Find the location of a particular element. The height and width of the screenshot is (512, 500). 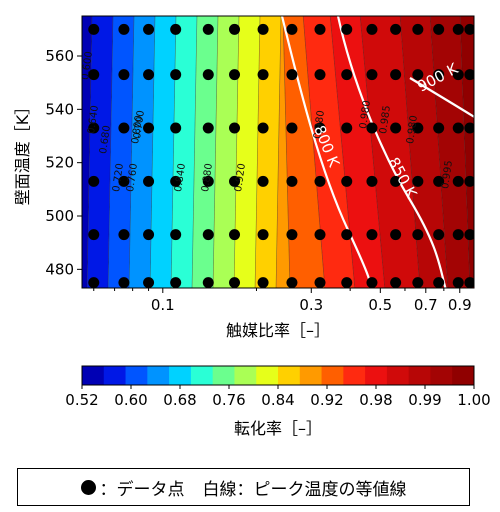

colorbar-tick-label: 0.68 is located at coordinates (179, 400).